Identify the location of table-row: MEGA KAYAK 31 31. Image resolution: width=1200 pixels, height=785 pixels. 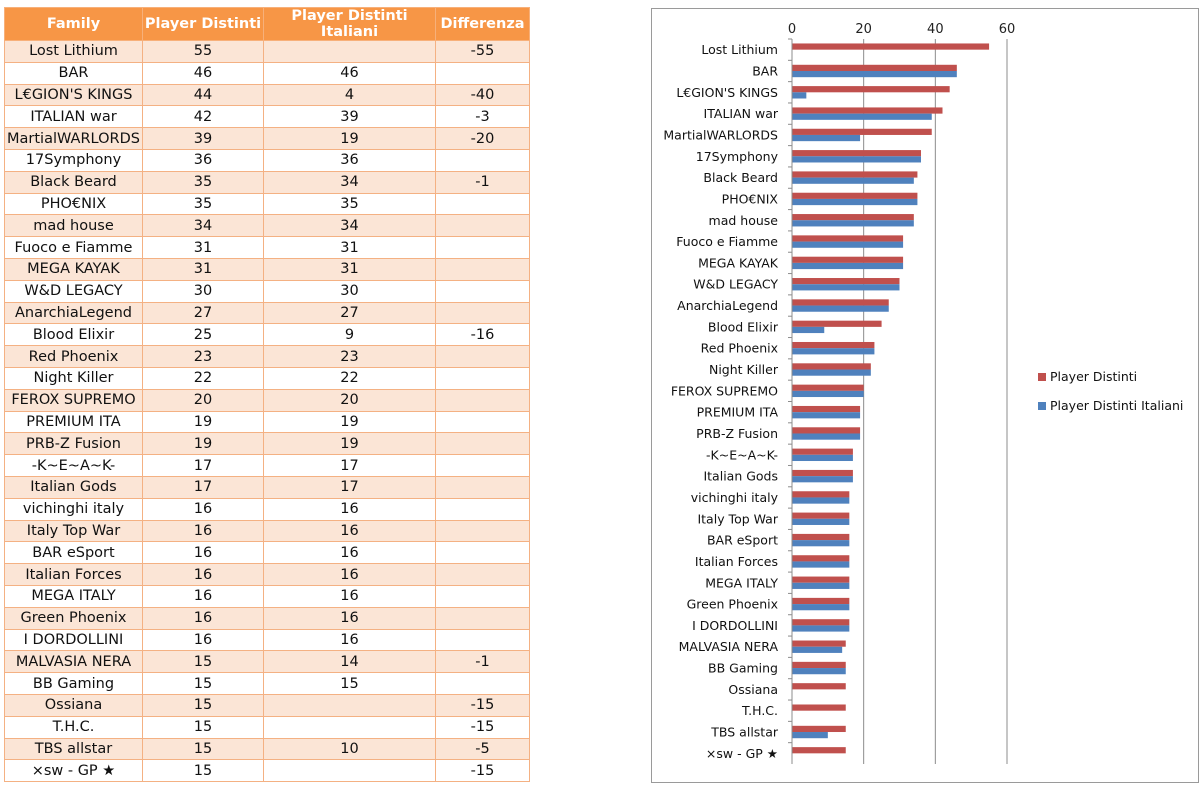
(267, 269).